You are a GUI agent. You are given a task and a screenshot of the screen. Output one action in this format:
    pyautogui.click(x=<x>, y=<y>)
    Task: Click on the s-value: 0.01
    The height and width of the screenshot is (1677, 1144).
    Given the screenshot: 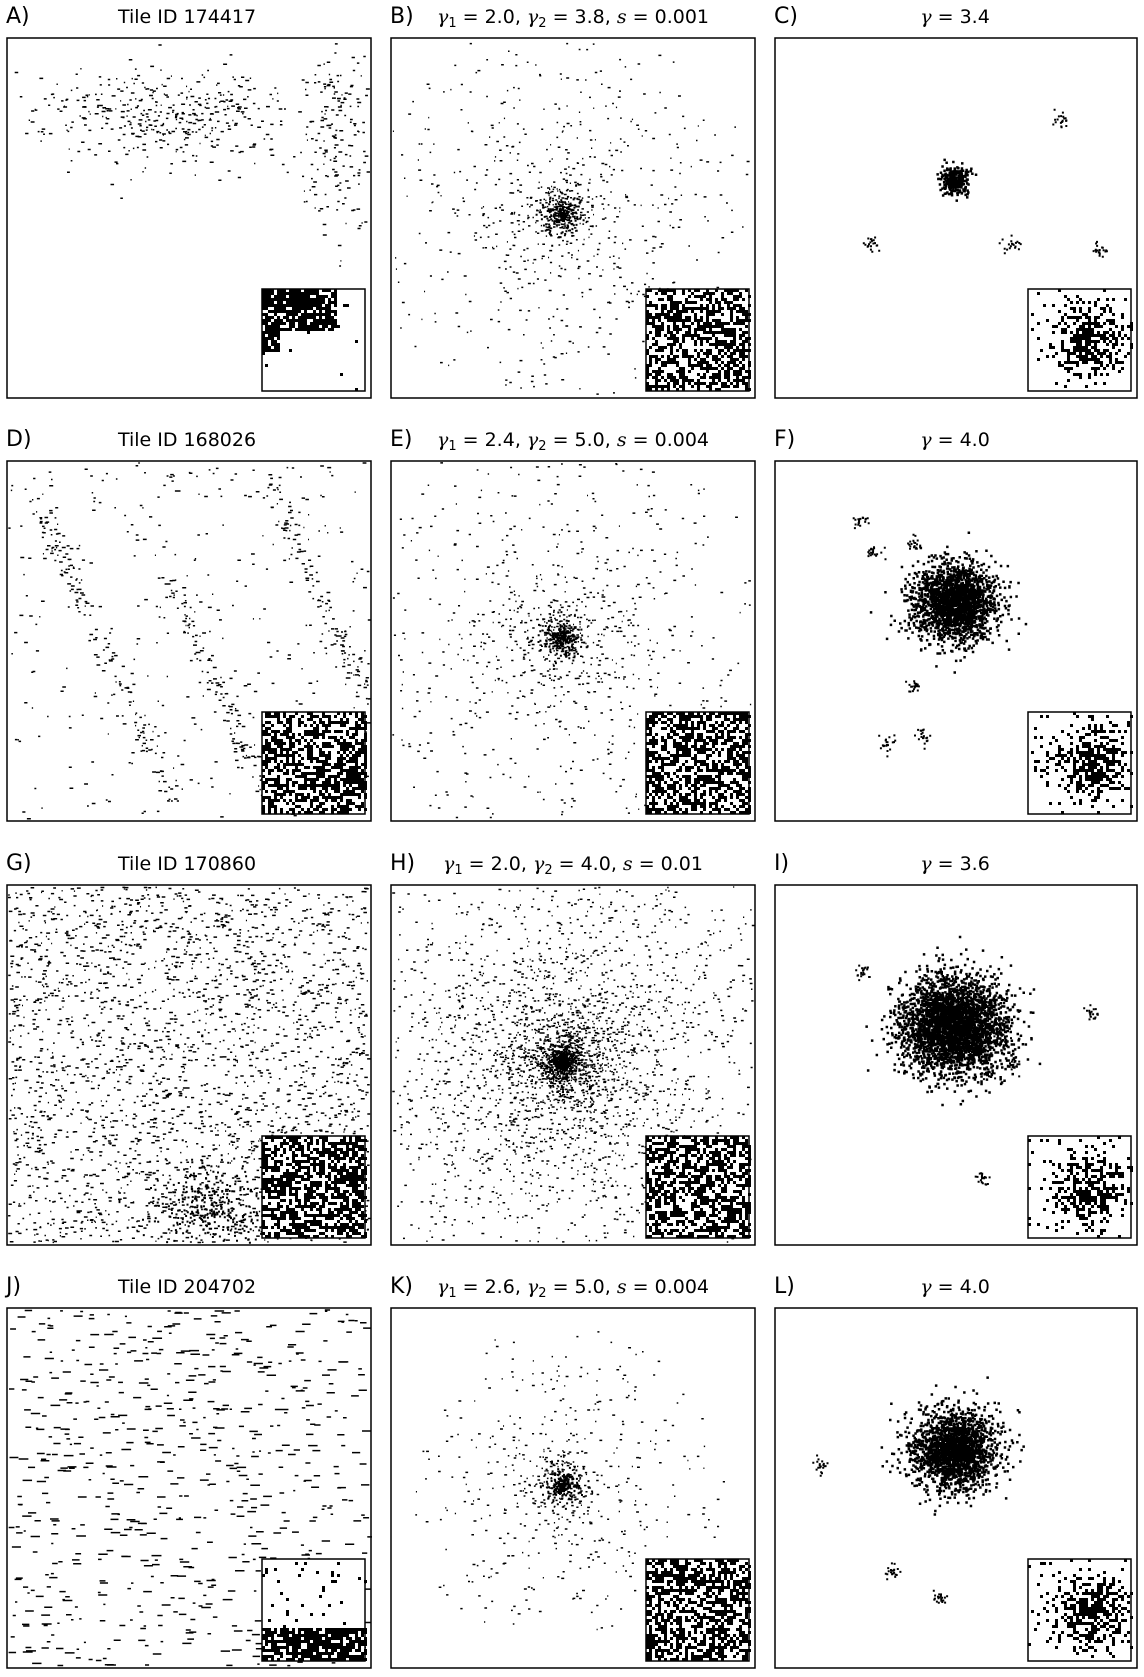 What is the action you would take?
    pyautogui.click(x=681, y=864)
    